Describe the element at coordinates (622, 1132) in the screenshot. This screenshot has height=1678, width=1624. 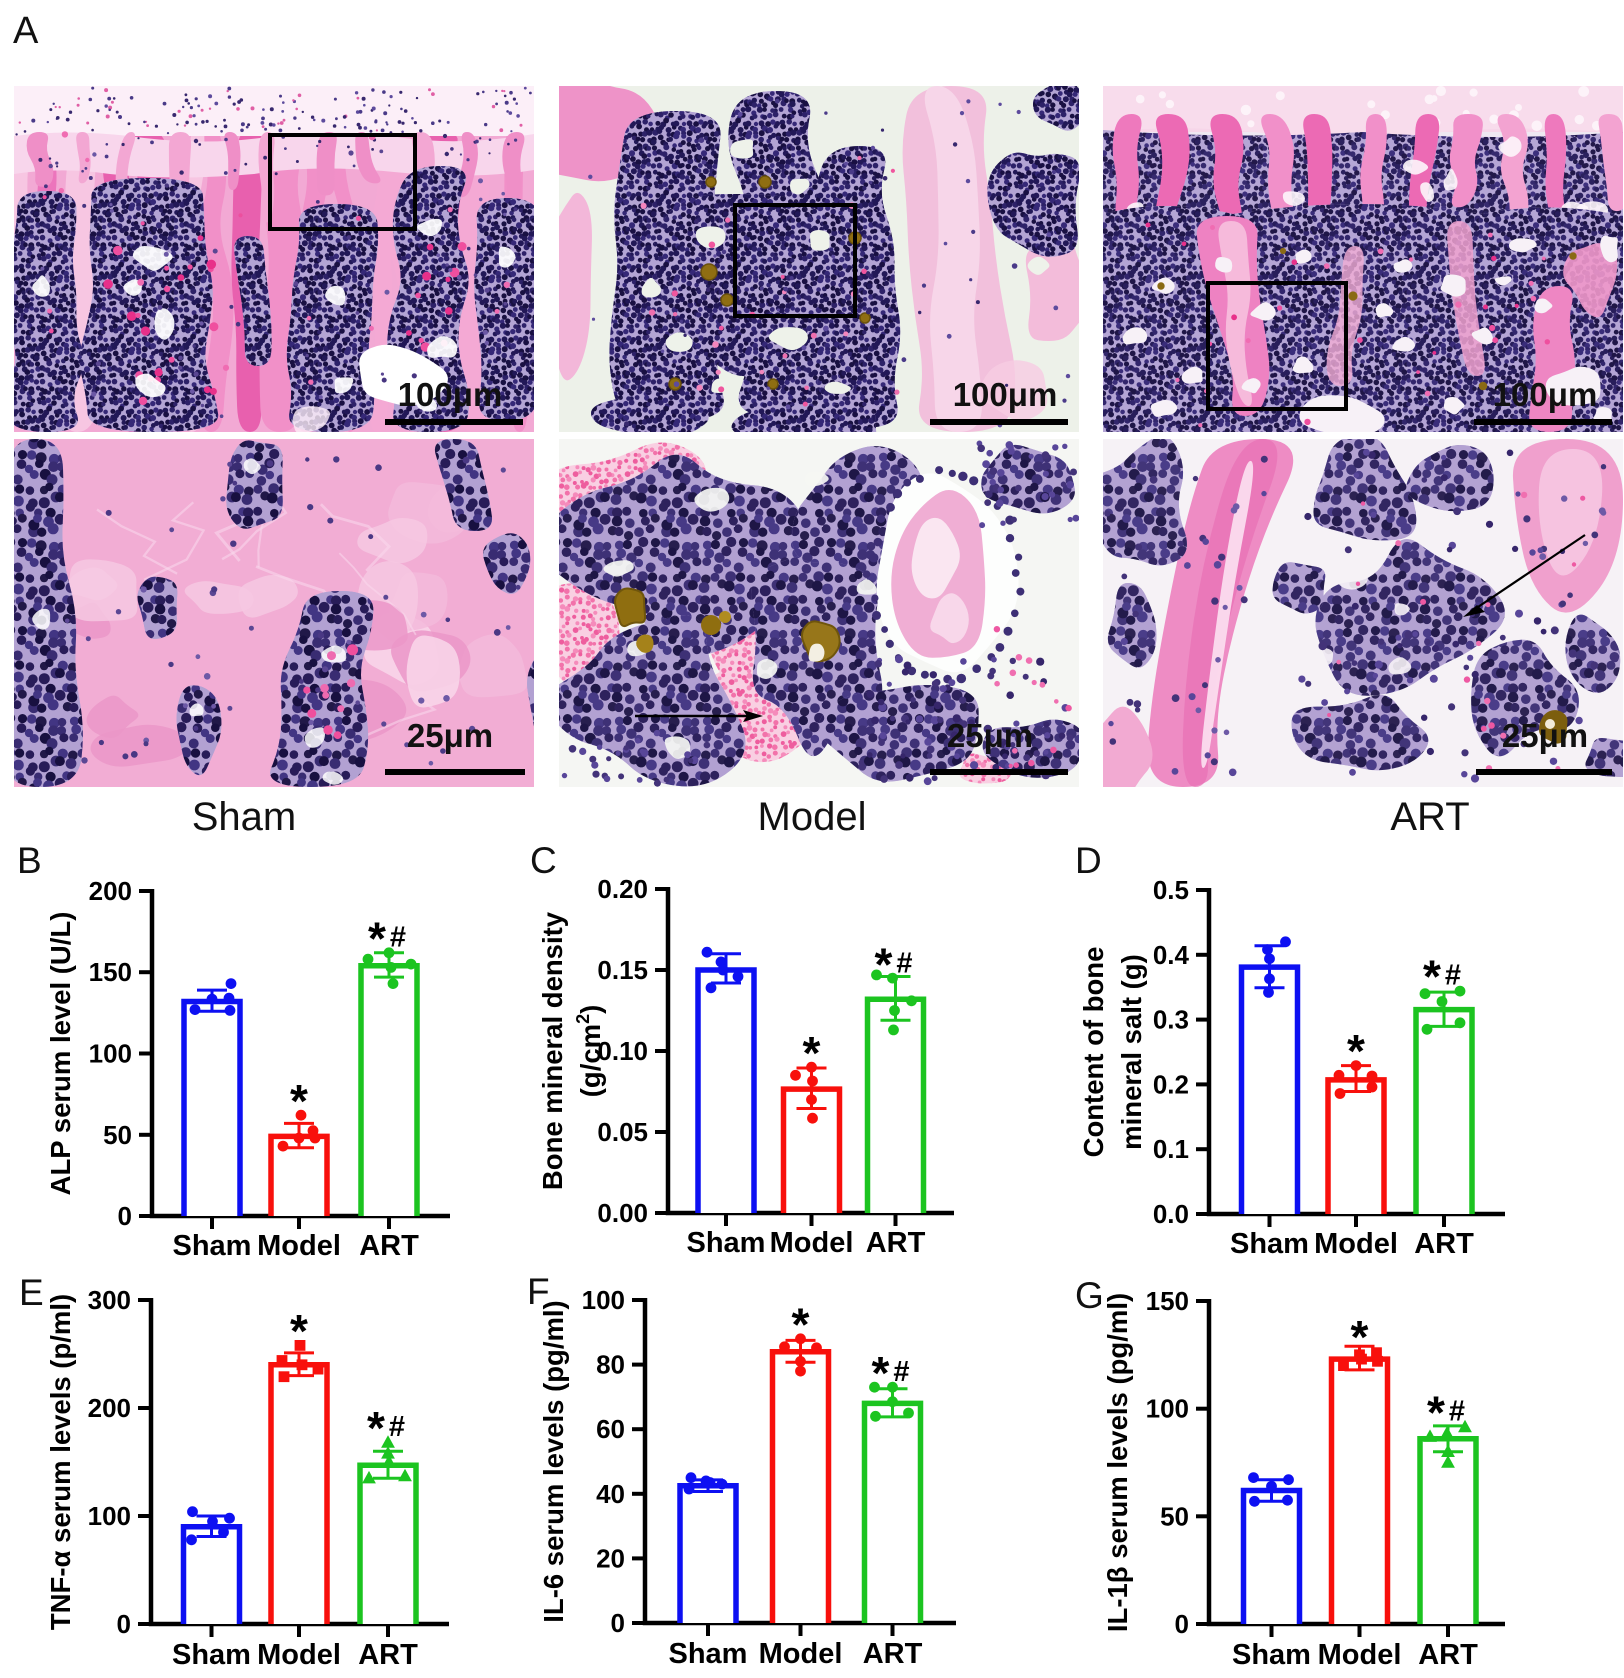
I see `svg-text: 0.05` at that location.